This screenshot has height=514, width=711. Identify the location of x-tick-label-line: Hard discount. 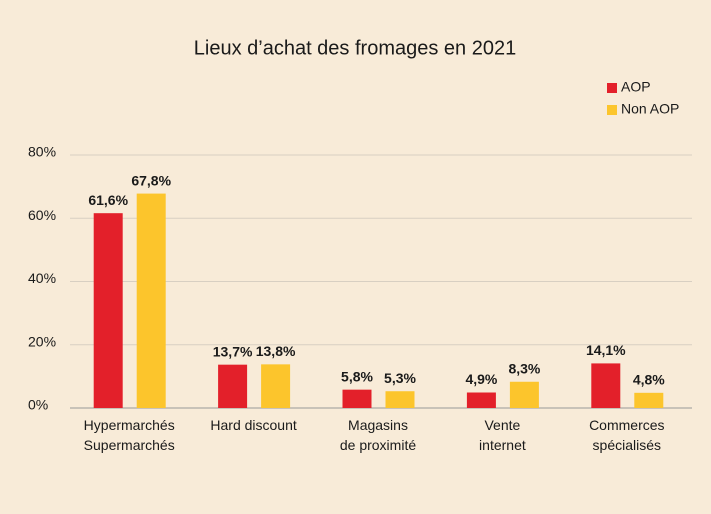
(253, 425).